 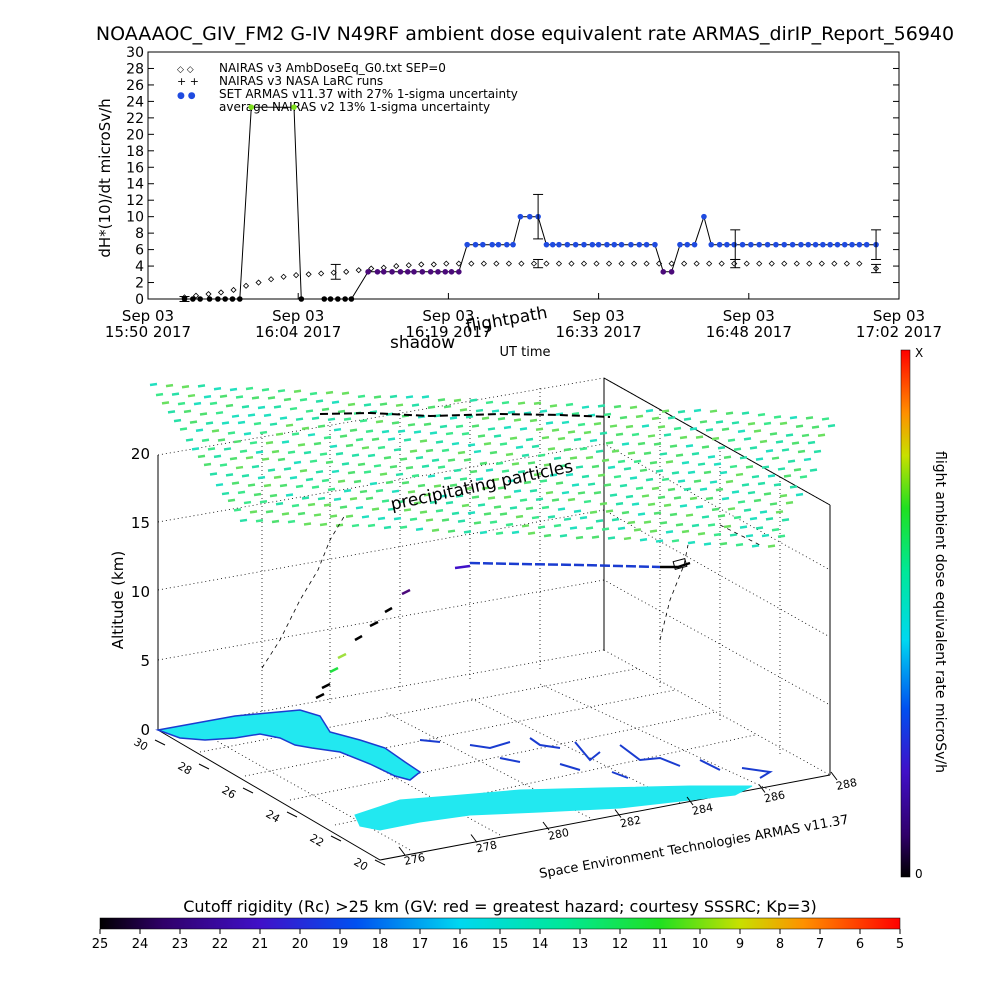 What do you see at coordinates (135, 53) in the screenshot?
I see `y-tick-label: 30` at bounding box center [135, 53].